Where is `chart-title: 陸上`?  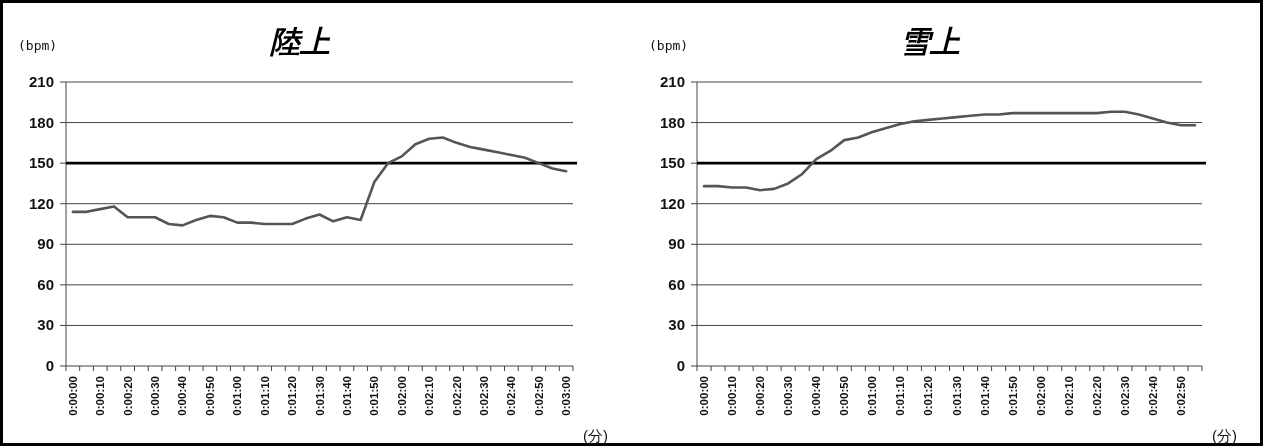
chart-title: 陸上 is located at coordinates (299, 41).